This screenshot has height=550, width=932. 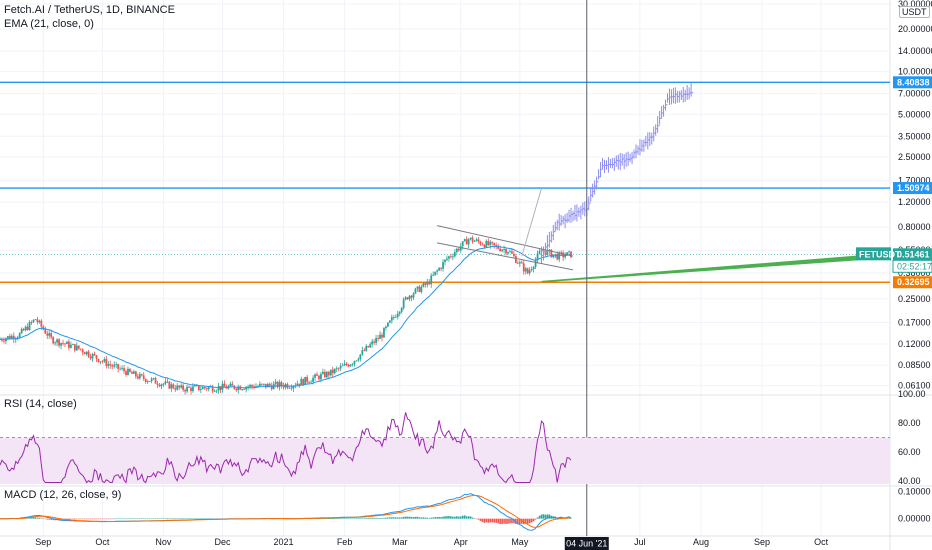 What do you see at coordinates (40, 404) in the screenshot?
I see `rsi-legend: RSI (14, close)` at bounding box center [40, 404].